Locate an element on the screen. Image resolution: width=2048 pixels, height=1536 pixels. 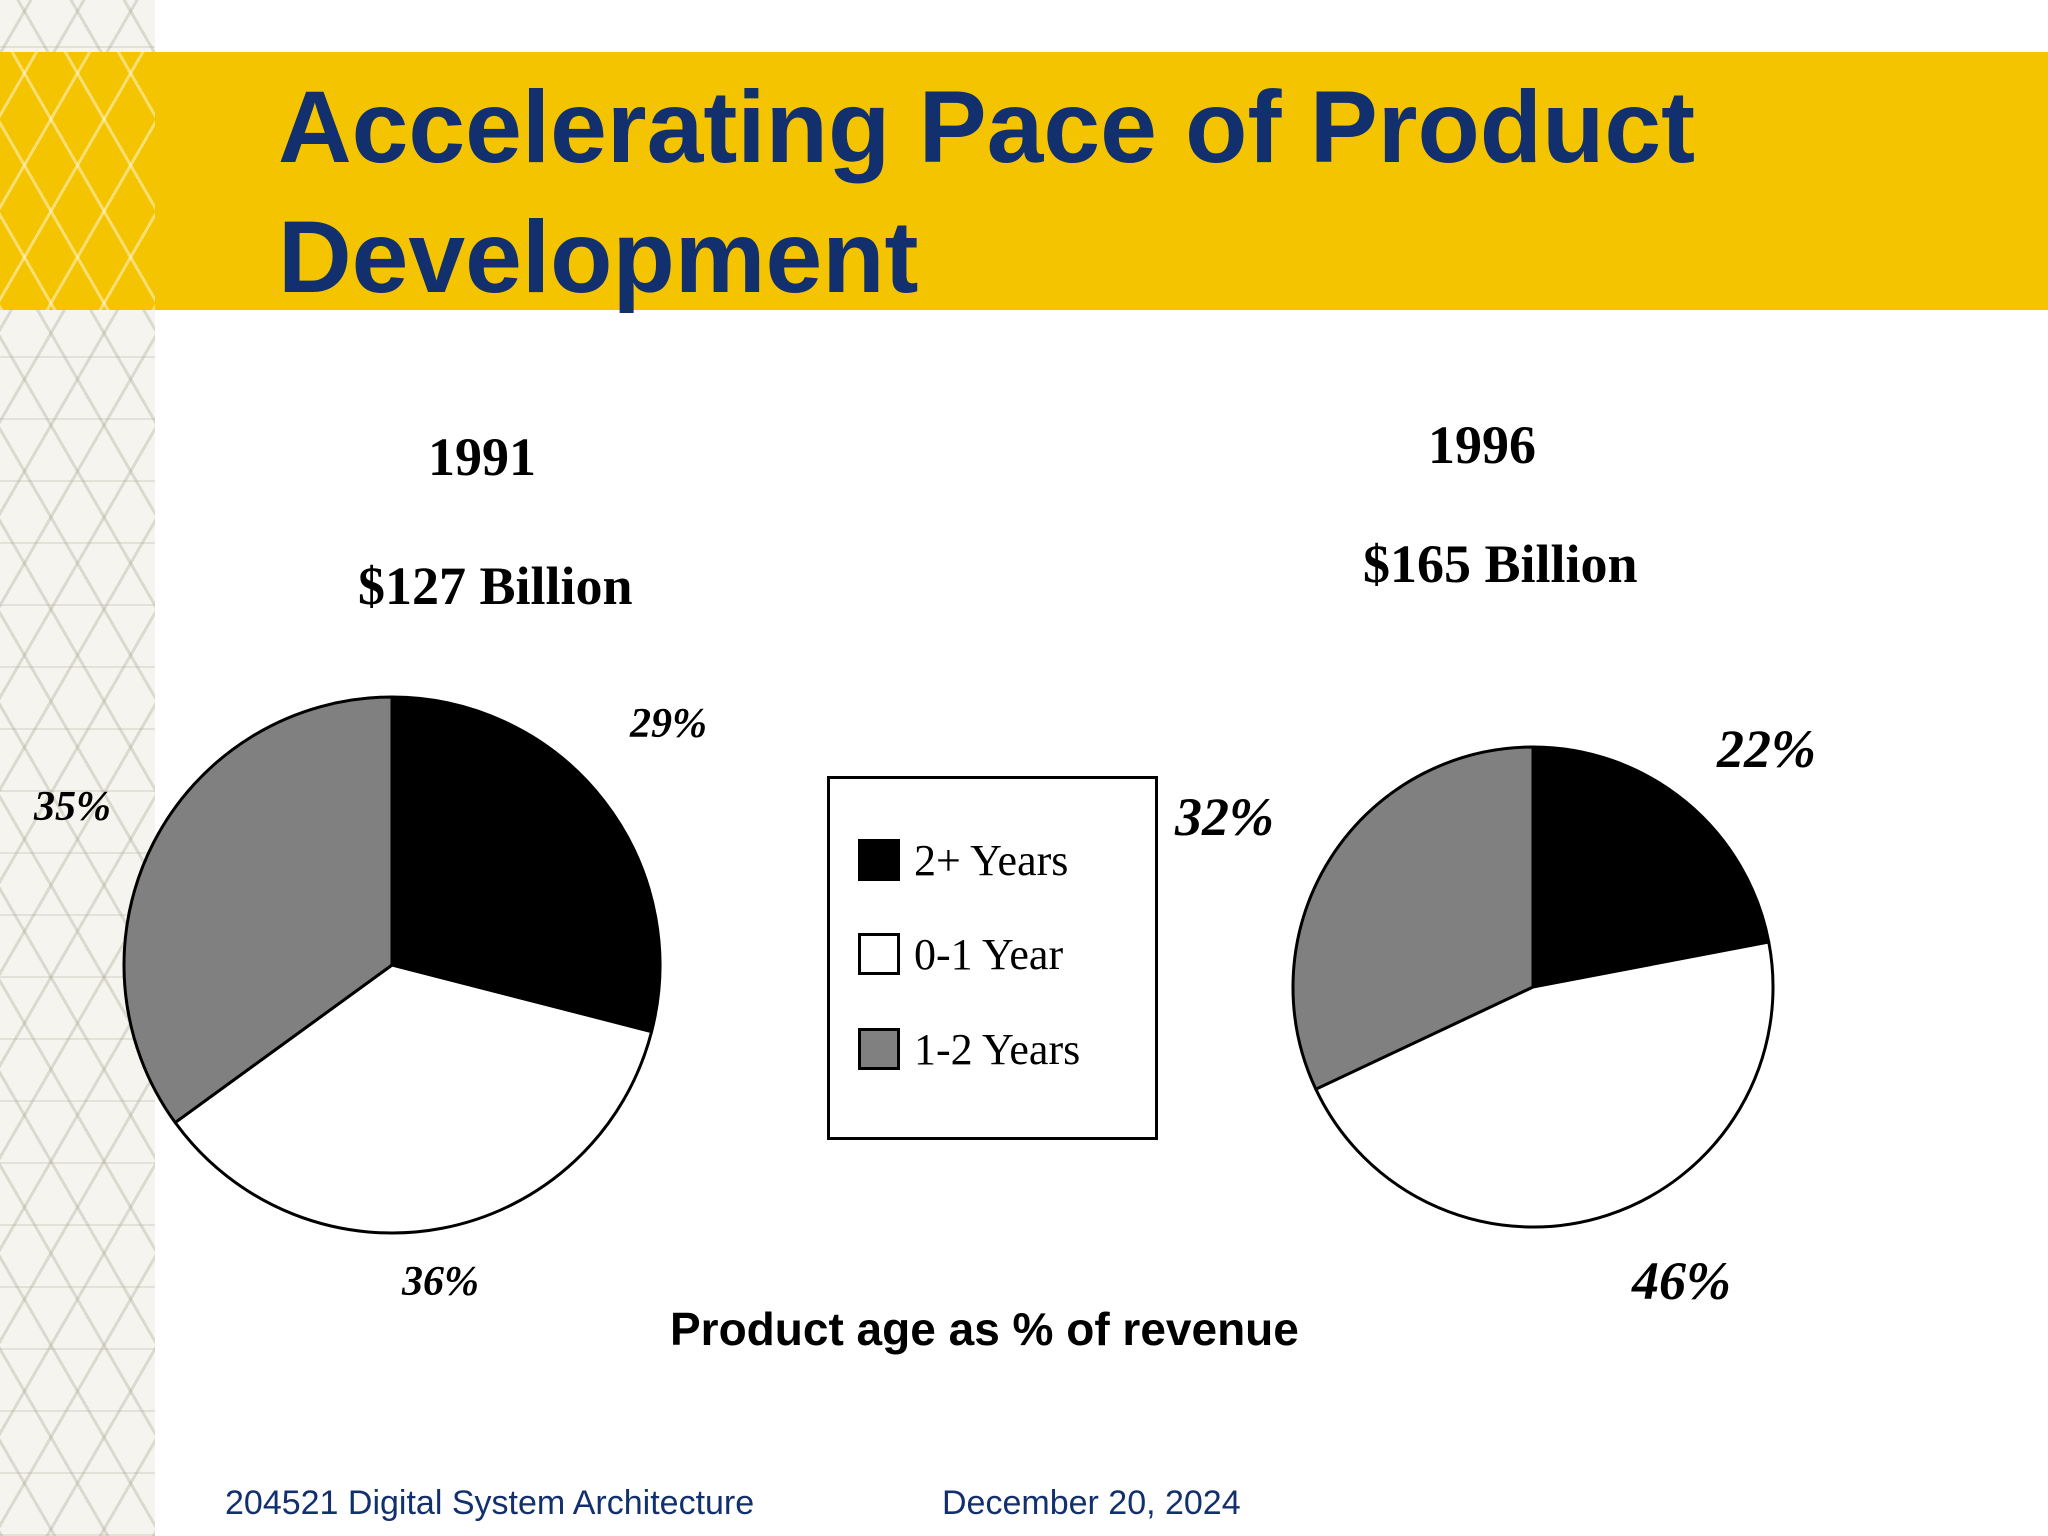
legend-swatch-2plus is located at coordinates (879, 860).